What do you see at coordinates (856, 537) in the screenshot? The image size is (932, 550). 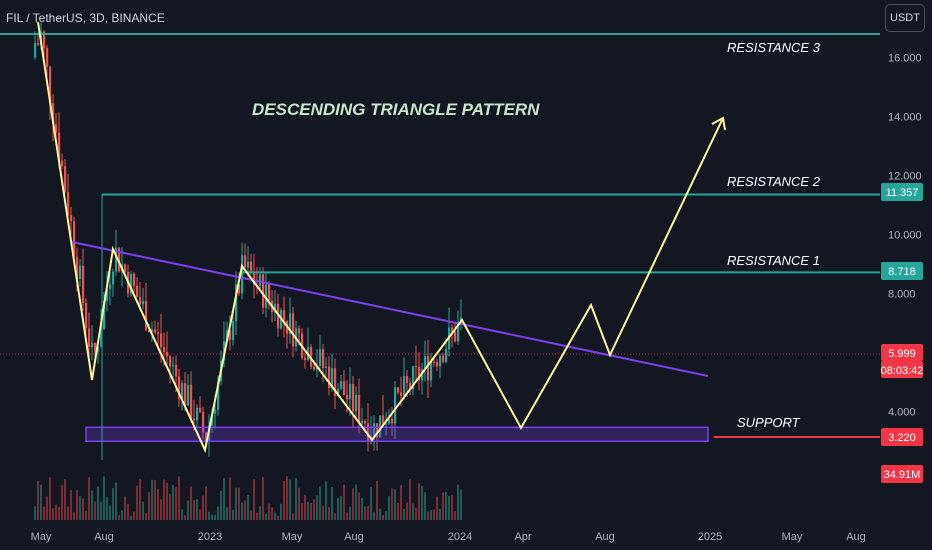 I see `x-tick-label: Aug` at bounding box center [856, 537].